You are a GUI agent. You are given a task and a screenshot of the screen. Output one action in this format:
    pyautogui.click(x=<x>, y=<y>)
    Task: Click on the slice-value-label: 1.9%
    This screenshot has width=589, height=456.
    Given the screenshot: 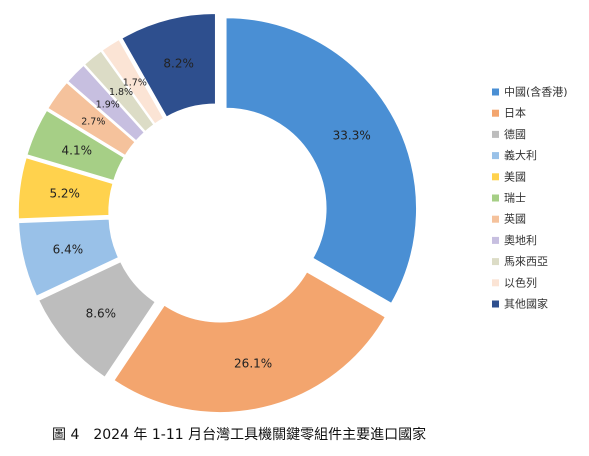 What is the action you would take?
    pyautogui.click(x=108, y=104)
    